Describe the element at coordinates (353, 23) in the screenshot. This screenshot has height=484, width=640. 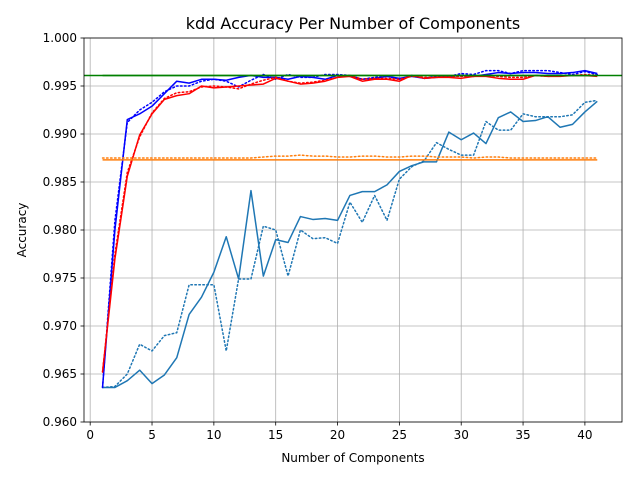
I see `chart-title: kdd Accuracy Per Number of Components` at that location.